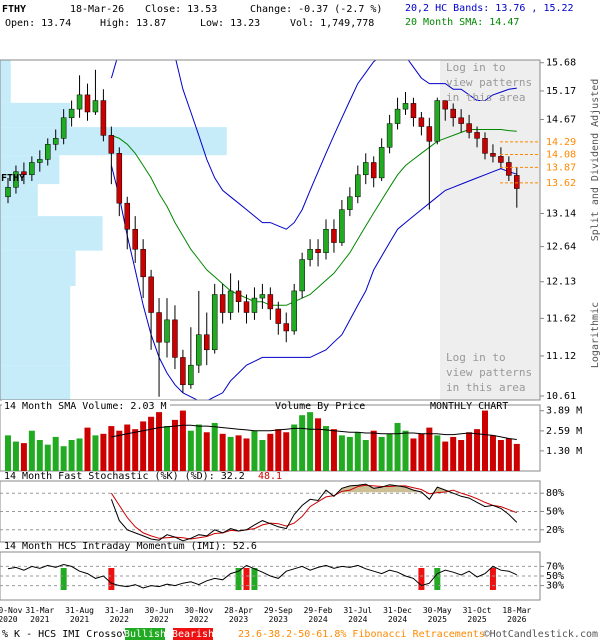 The height and width of the screenshot is (640, 600). I want to click on y-tick-label: 80%, so click(555, 493).